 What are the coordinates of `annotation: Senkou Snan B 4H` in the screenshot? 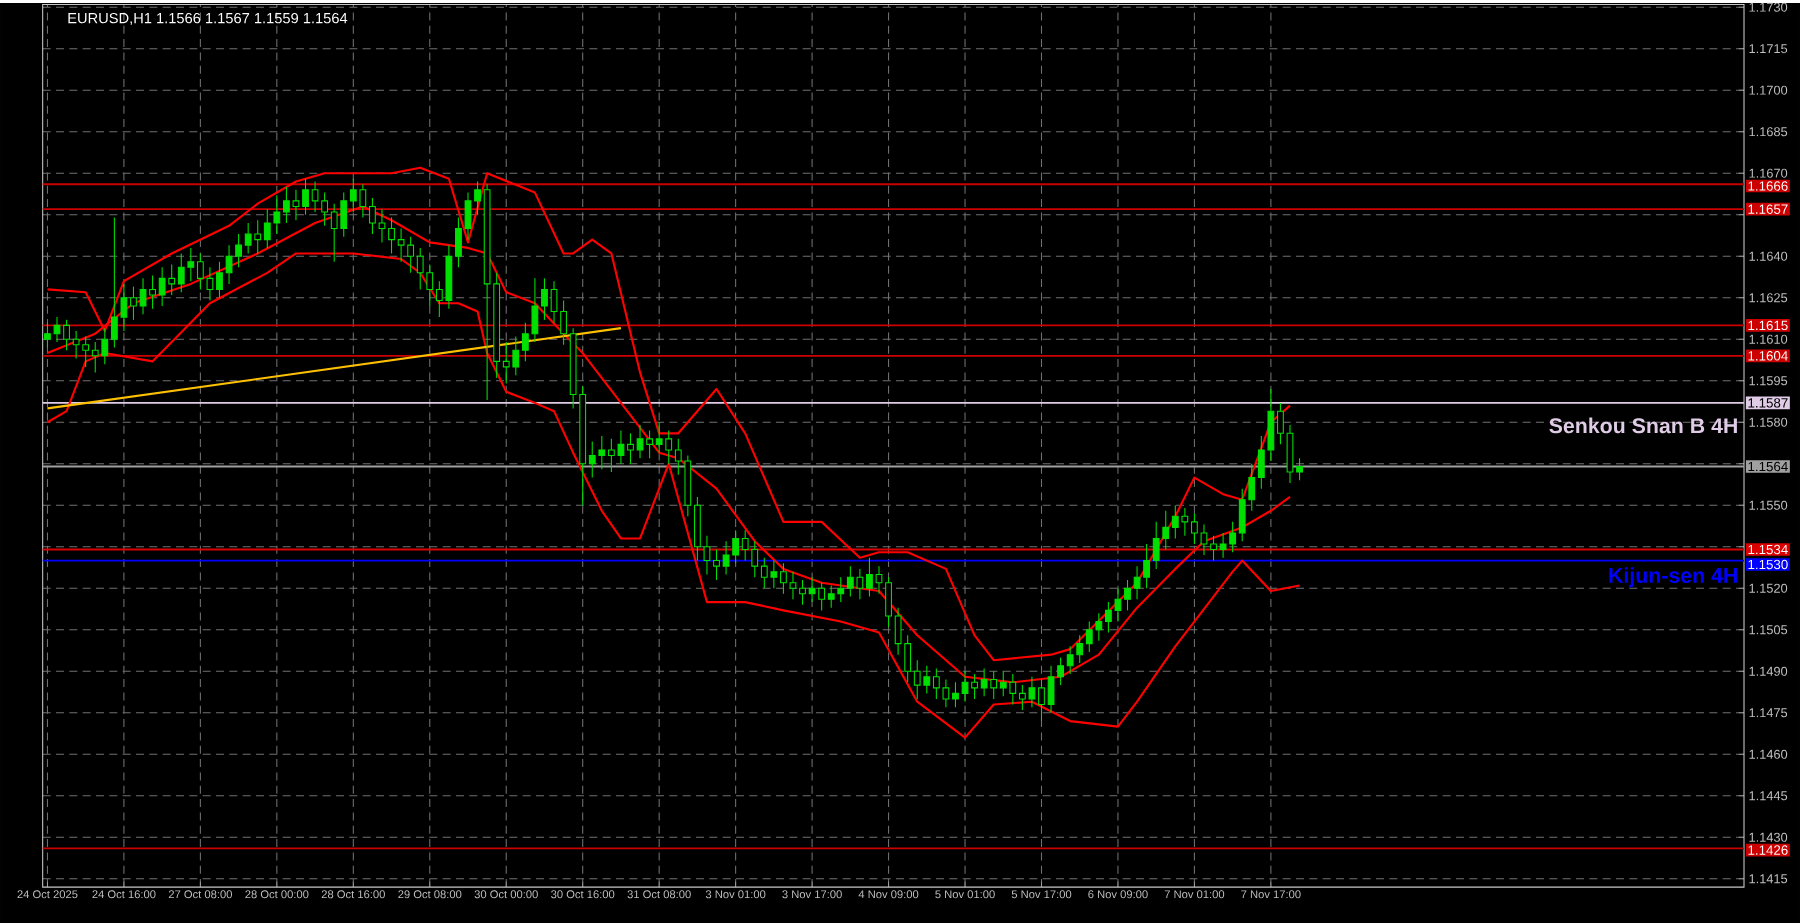 It's located at (1643, 426).